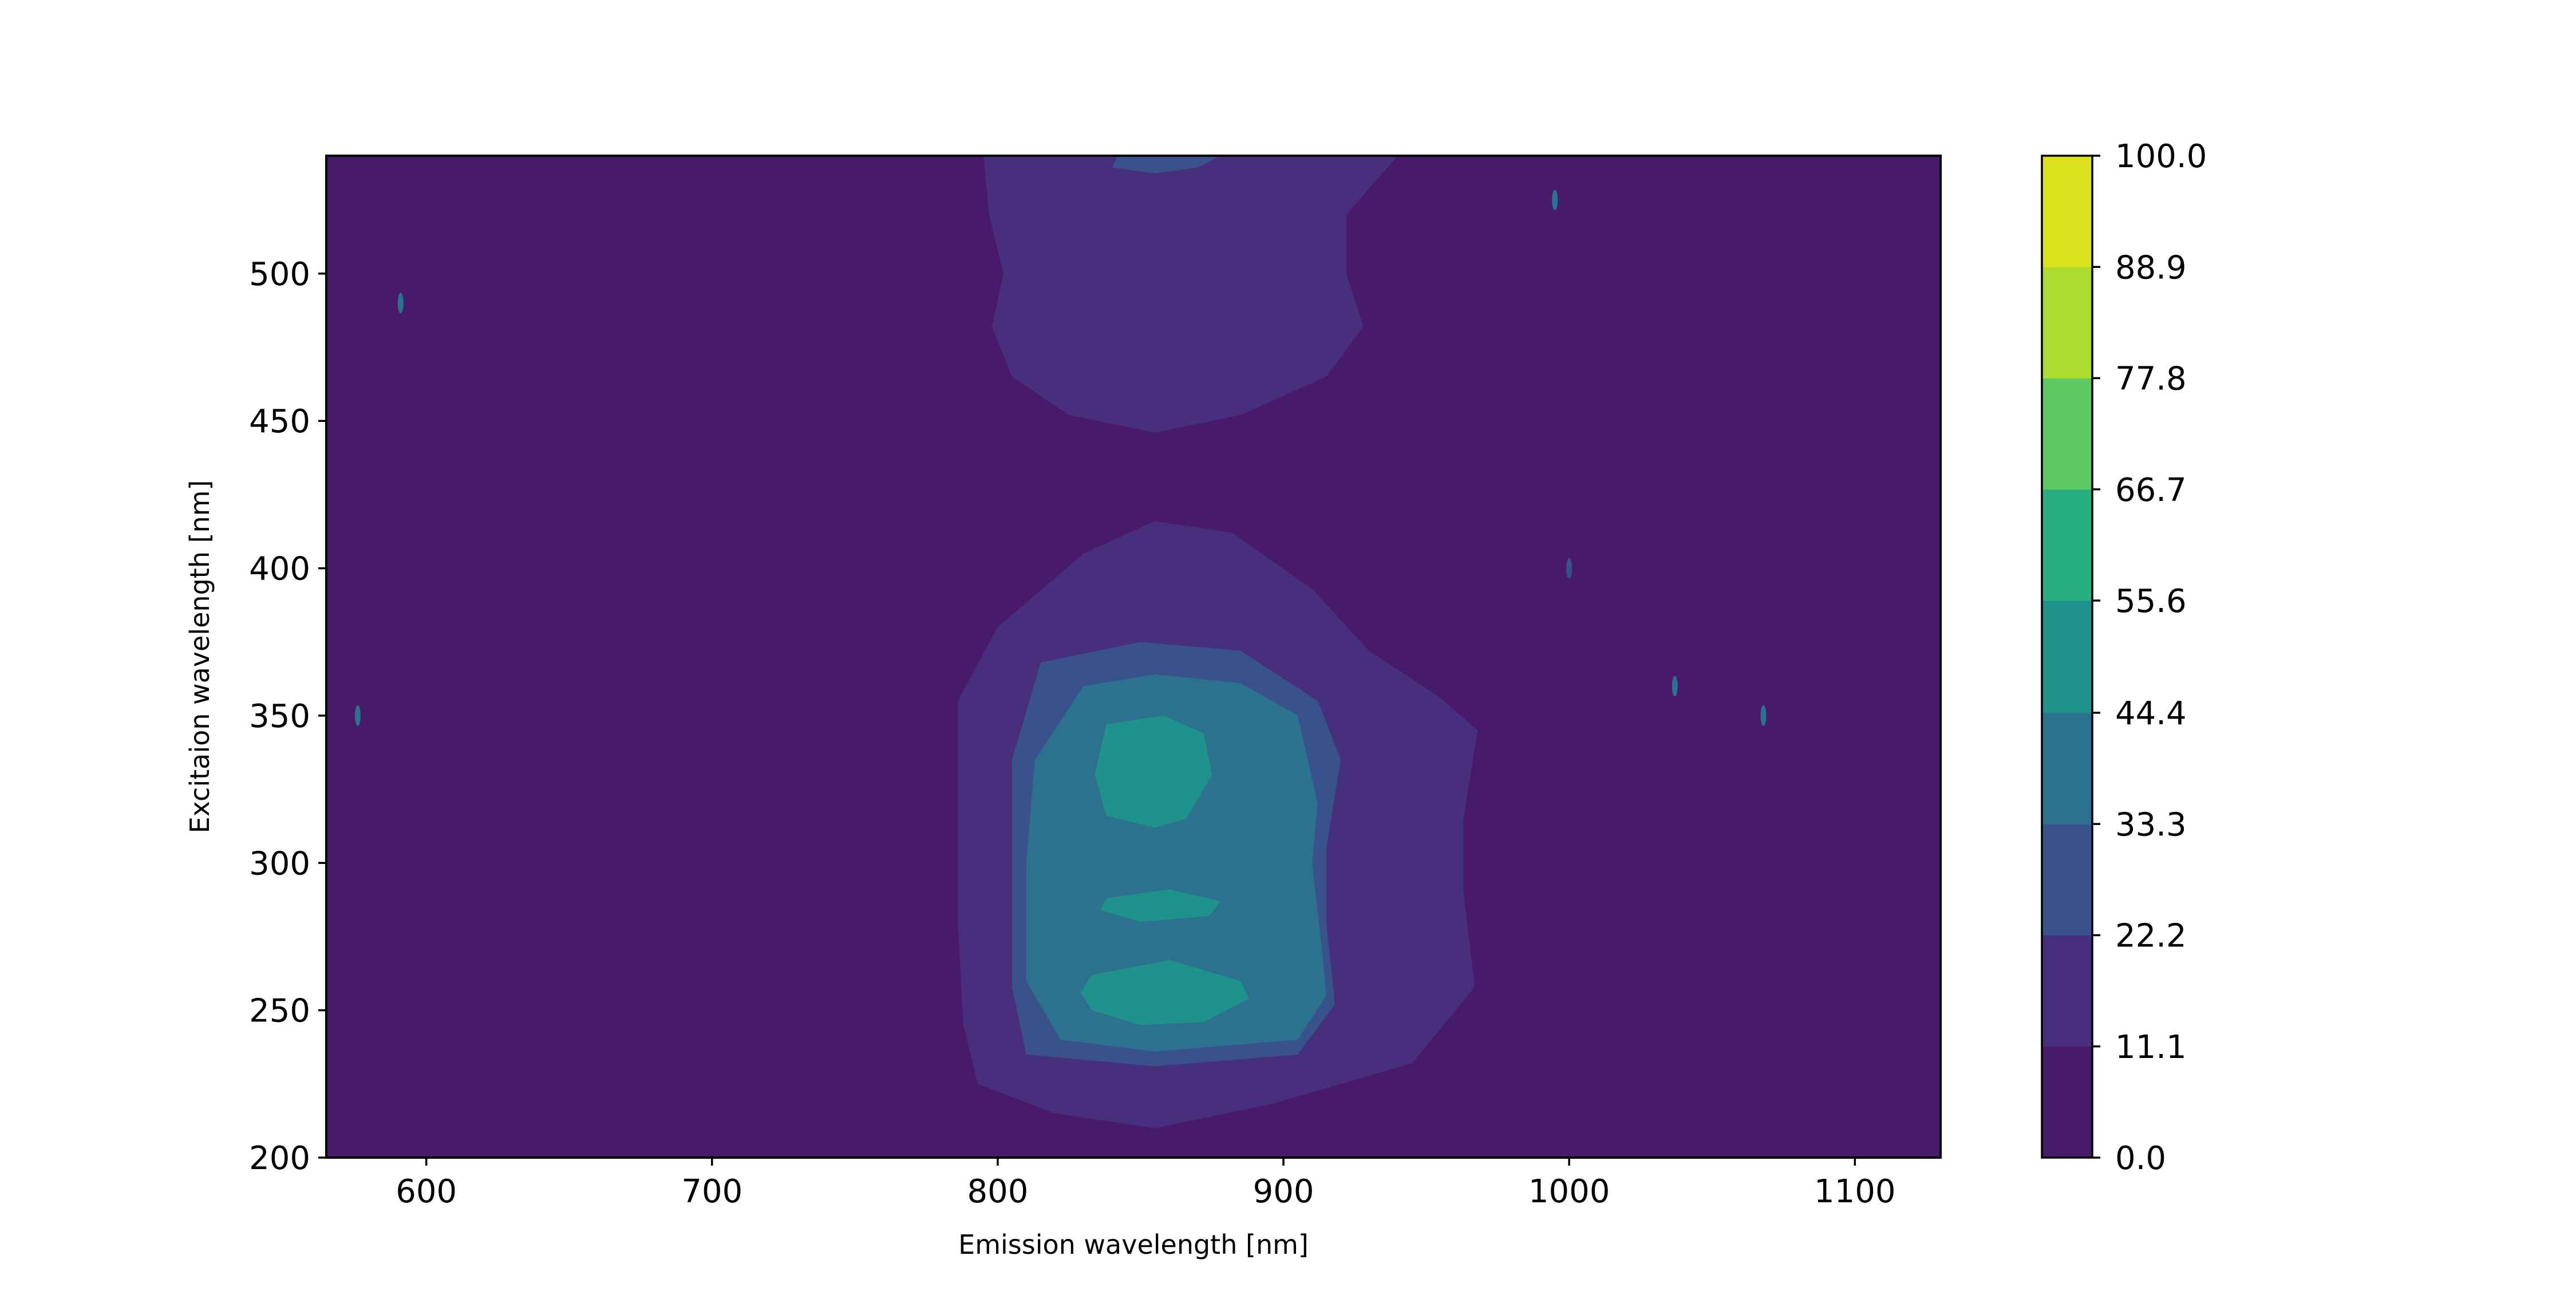 This screenshot has height=1291, width=2576. What do you see at coordinates (279, 1158) in the screenshot?
I see `y-tick-label: 200` at bounding box center [279, 1158].